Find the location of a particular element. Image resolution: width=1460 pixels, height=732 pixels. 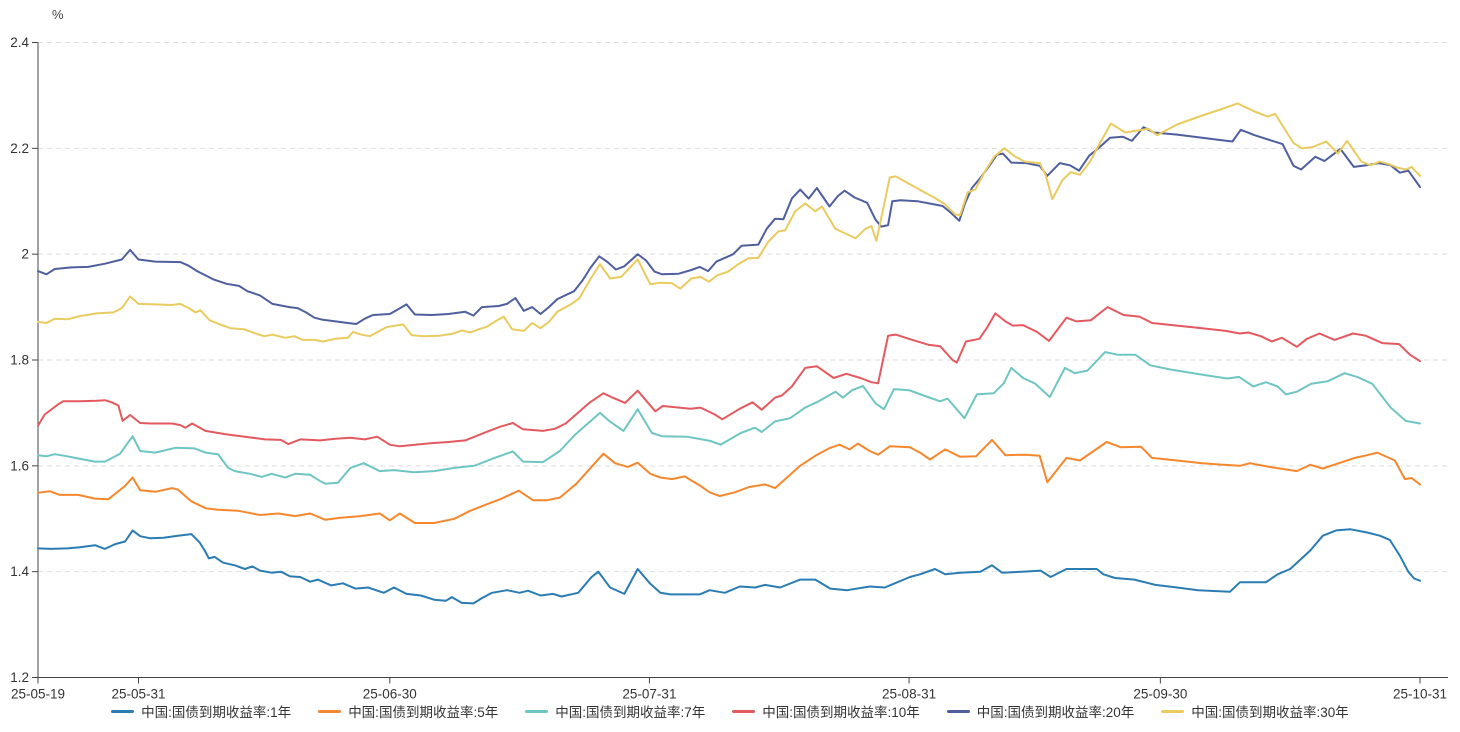

legend-label: 中国:国债到期收益率:7年 is located at coordinates (630, 712).